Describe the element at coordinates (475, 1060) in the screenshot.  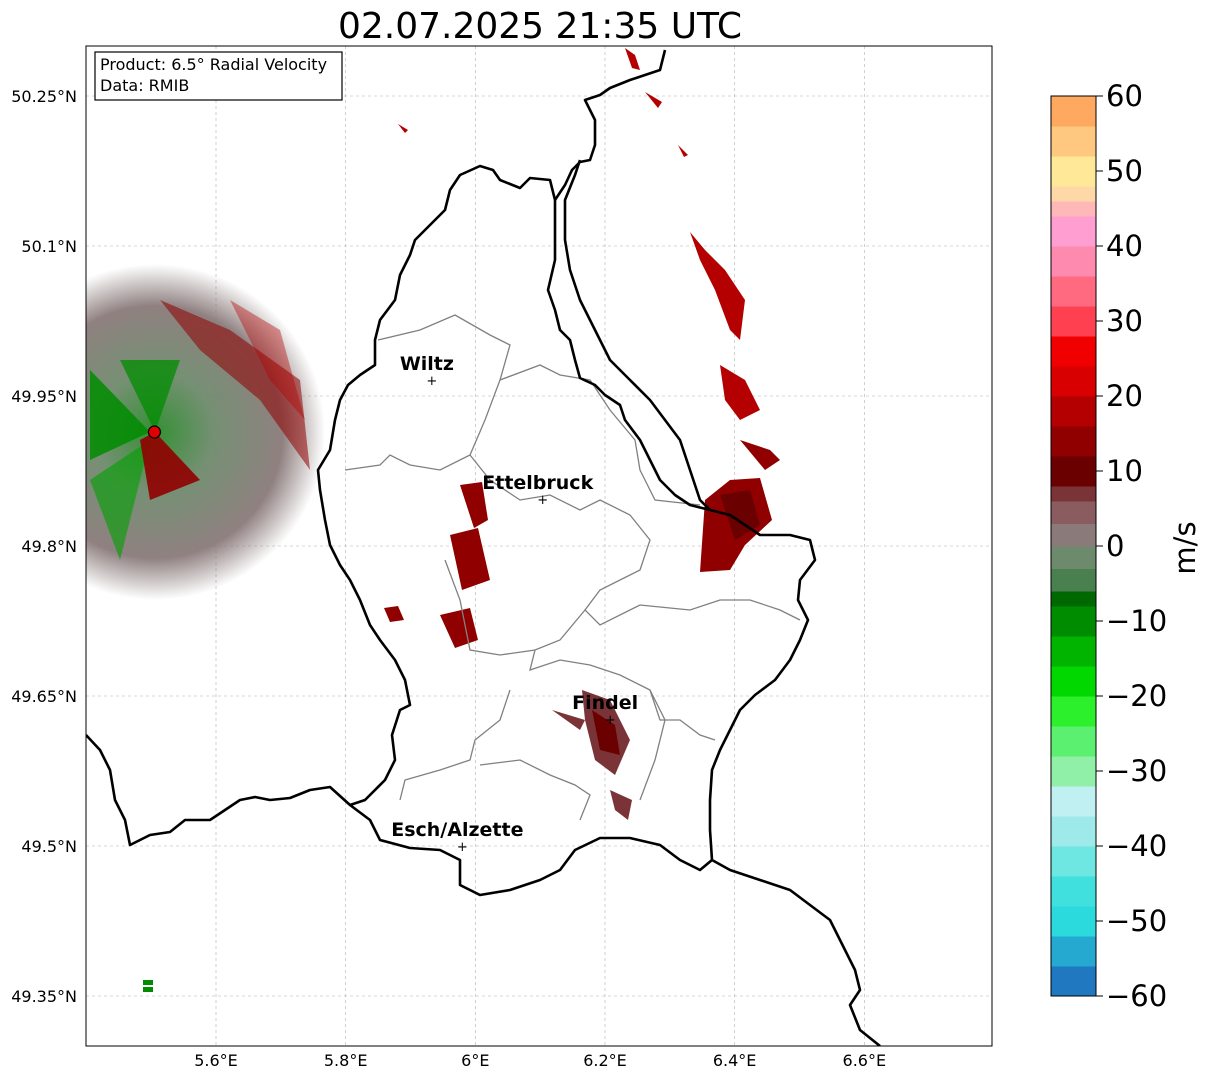
I see `lon-tick-label-2: 6°E` at that location.